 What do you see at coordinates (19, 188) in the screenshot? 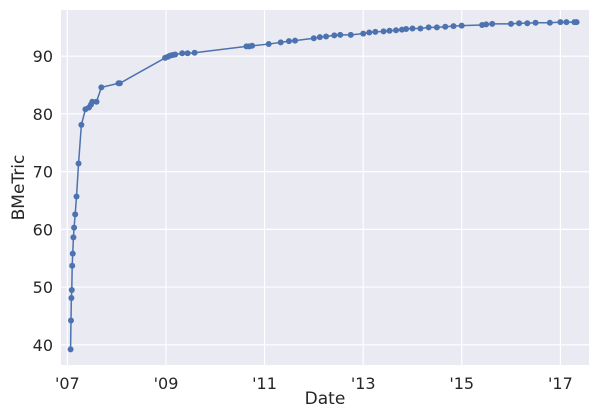
I see `y-axis-label: BMeTric` at bounding box center [19, 188].